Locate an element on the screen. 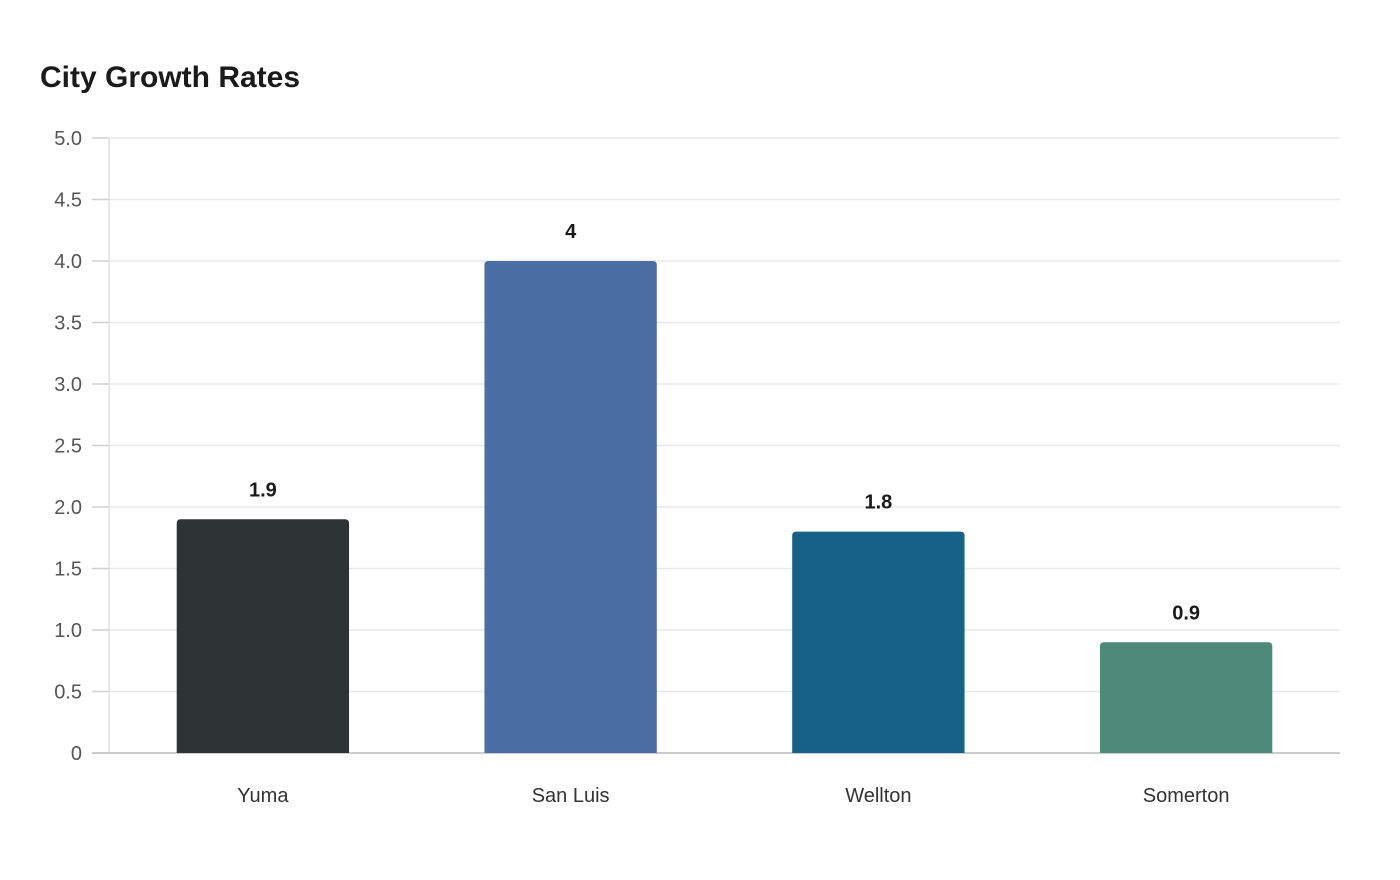  y-tick-label: 1.5 is located at coordinates (68, 570).